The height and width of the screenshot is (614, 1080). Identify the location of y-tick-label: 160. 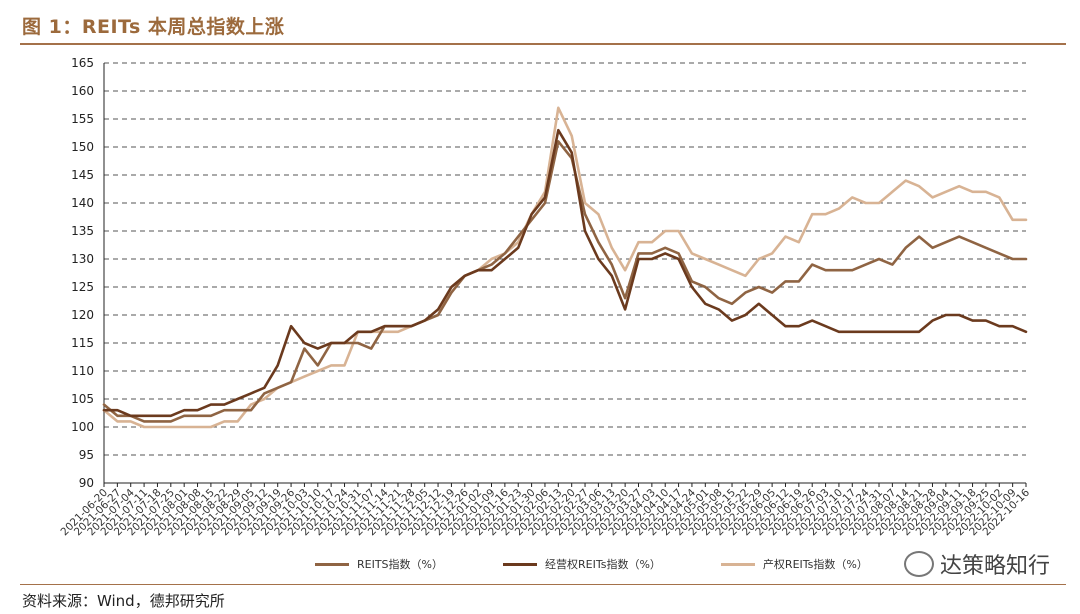
(82, 91).